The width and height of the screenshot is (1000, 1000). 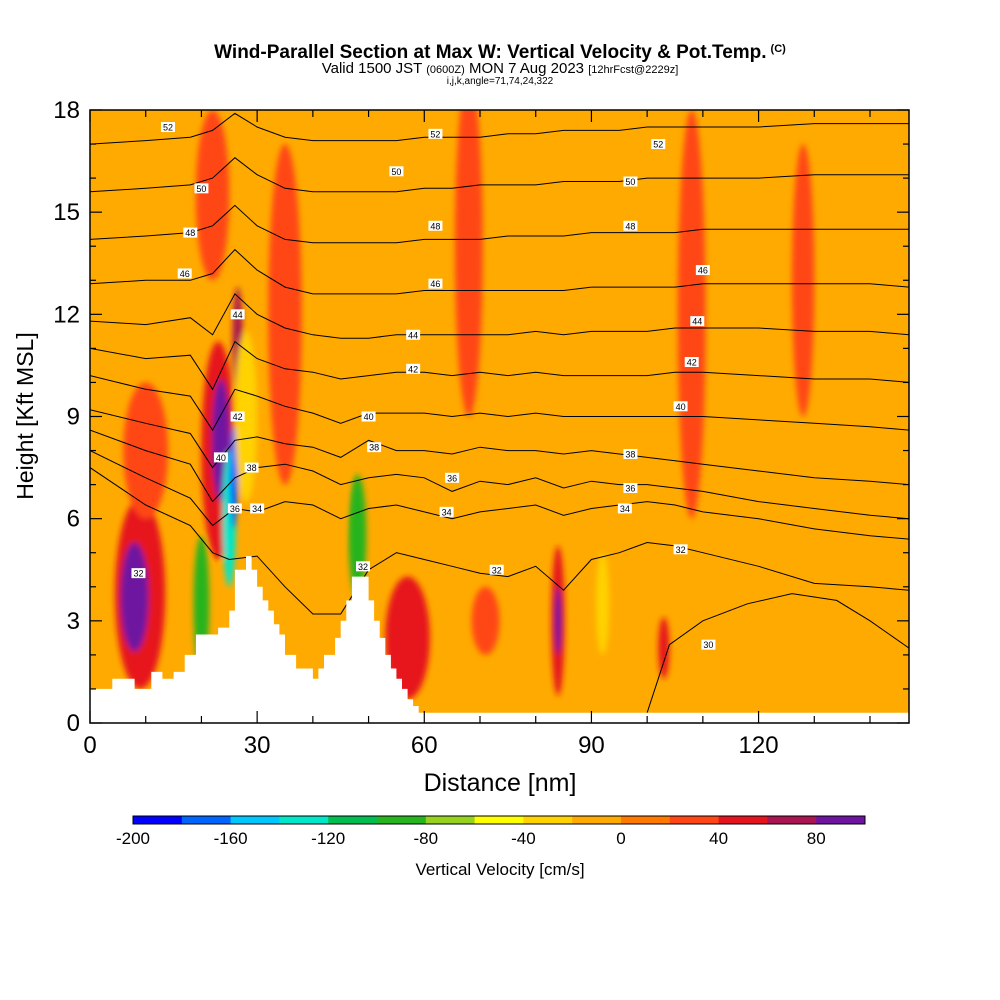 What do you see at coordinates (73, 519) in the screenshot?
I see `y-tick-label: 6` at bounding box center [73, 519].